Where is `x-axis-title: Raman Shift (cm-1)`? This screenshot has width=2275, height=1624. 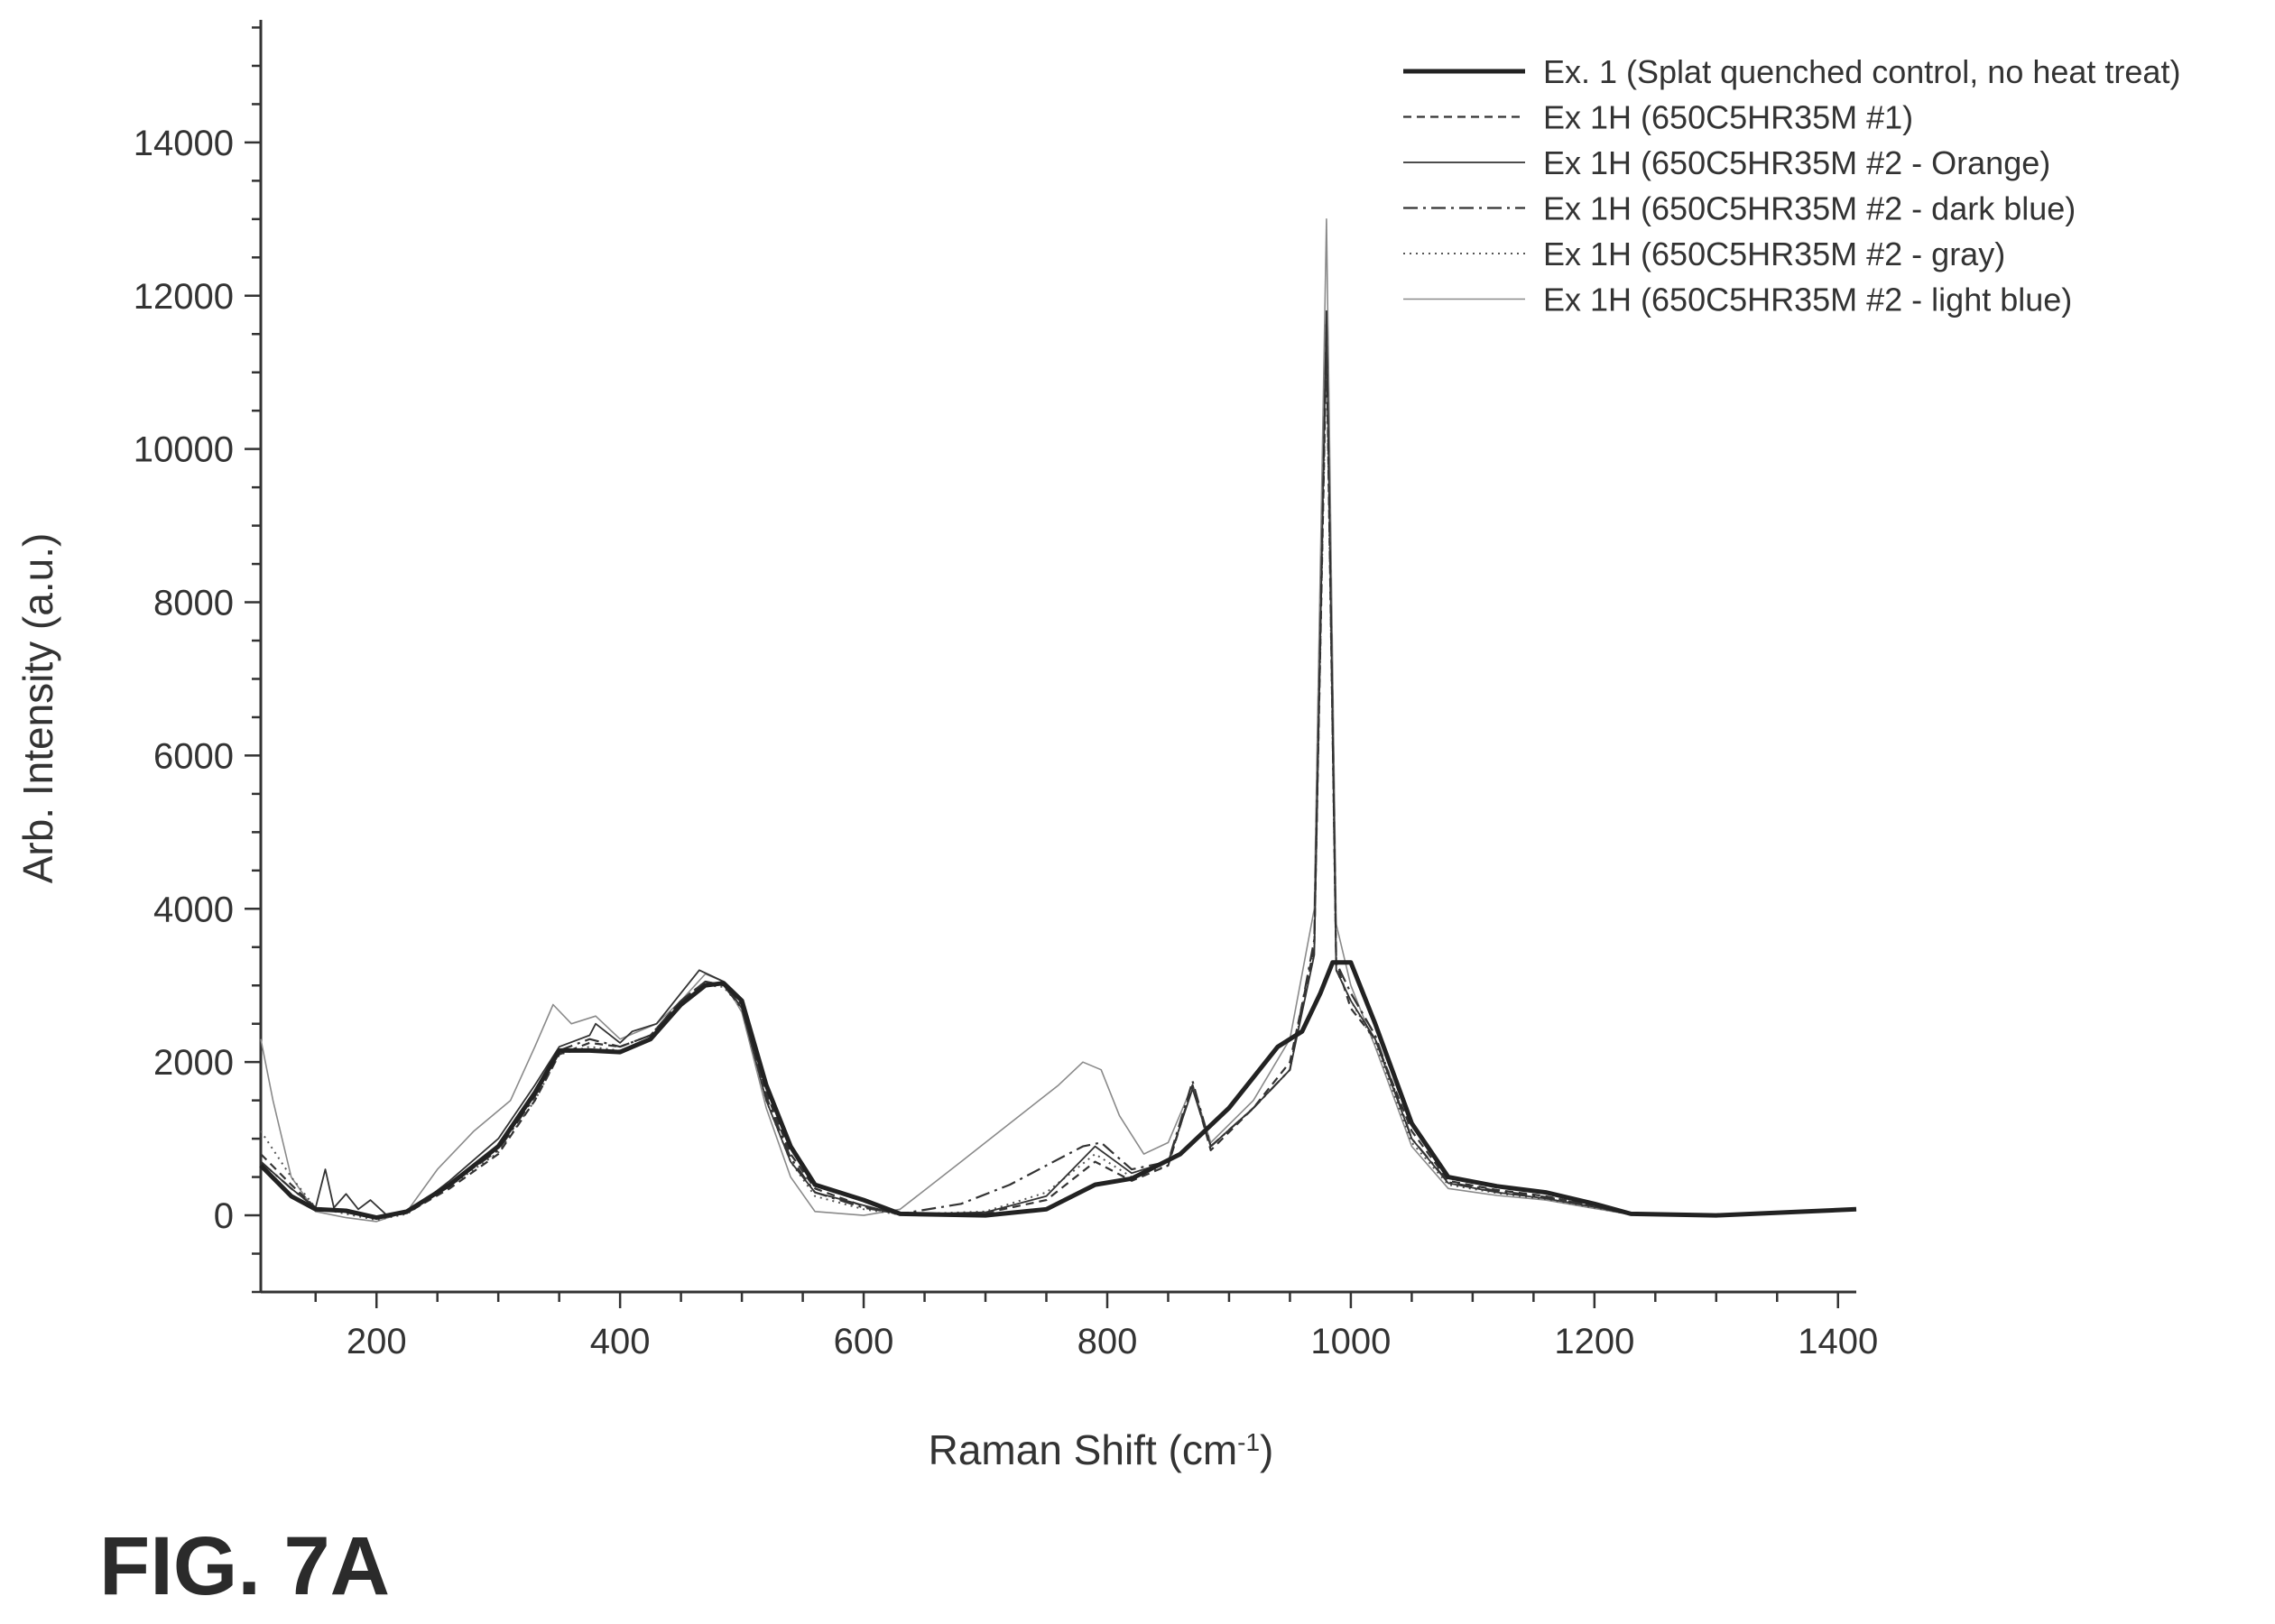
x-axis-title: Raman Shift (cm-1) is located at coordinates (1101, 1450).